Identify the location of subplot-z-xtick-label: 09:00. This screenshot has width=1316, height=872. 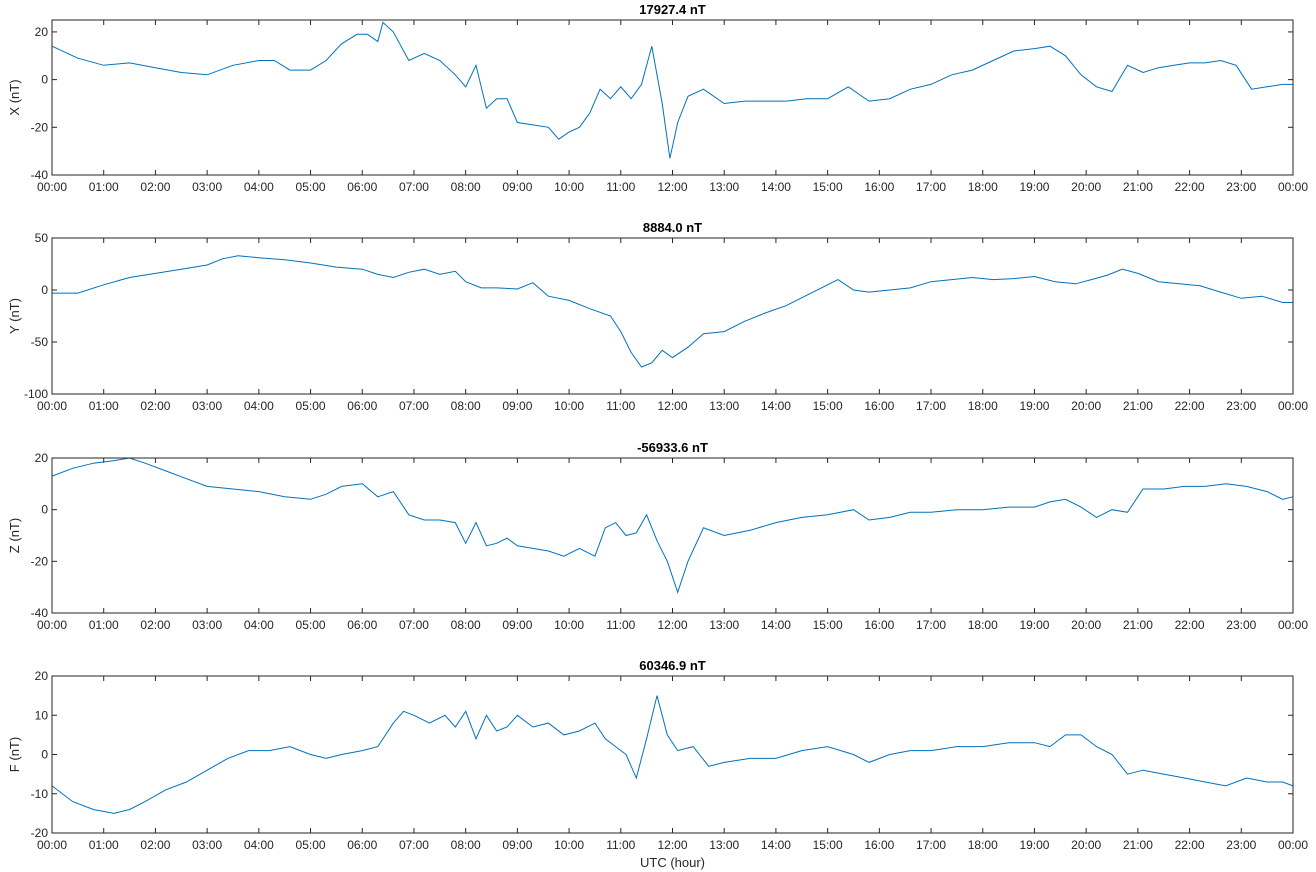
(517, 625).